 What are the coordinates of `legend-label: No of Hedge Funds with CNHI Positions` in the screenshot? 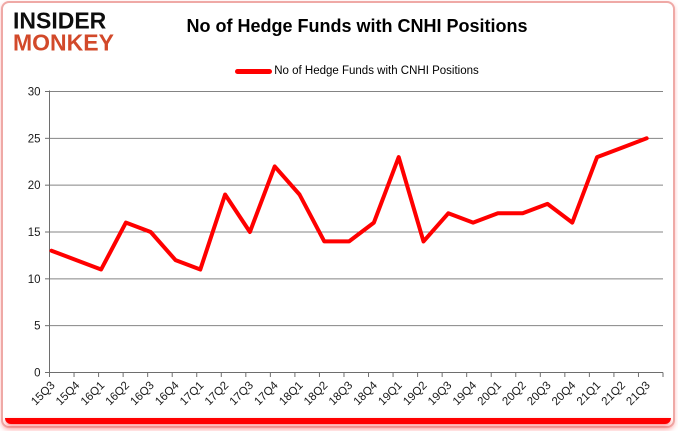 It's located at (376, 71).